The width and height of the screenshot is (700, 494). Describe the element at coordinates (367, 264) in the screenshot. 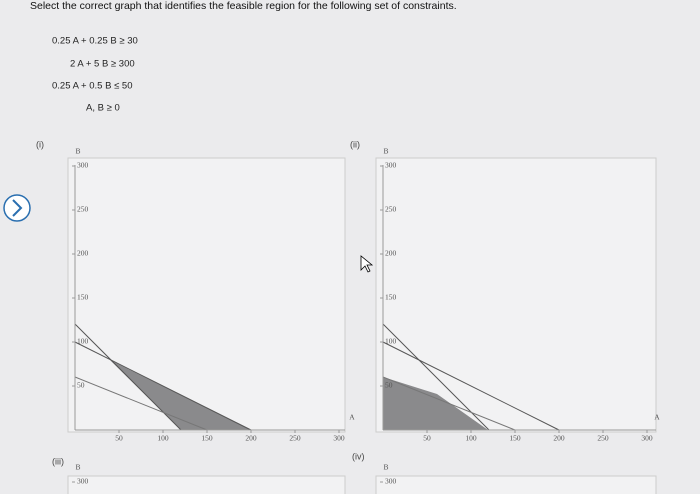

I see `cursor` at that location.